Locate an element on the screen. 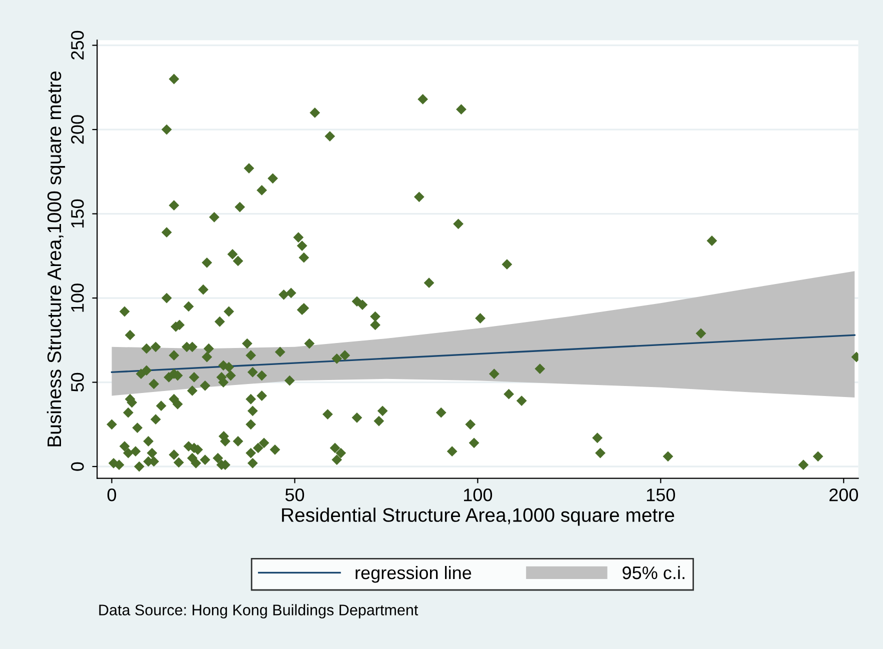  y-tick-label: 100 is located at coordinates (77, 298).